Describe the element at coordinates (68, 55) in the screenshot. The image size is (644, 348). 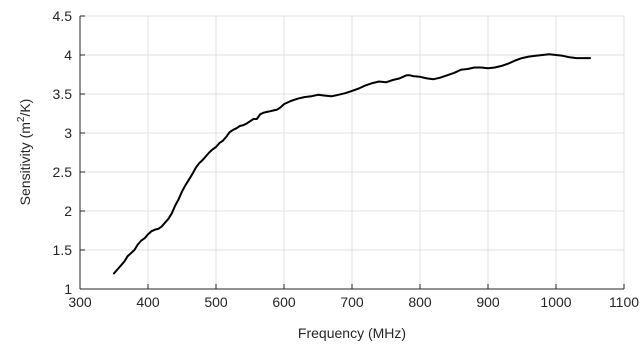
I see `y-tick-label: 4` at that location.